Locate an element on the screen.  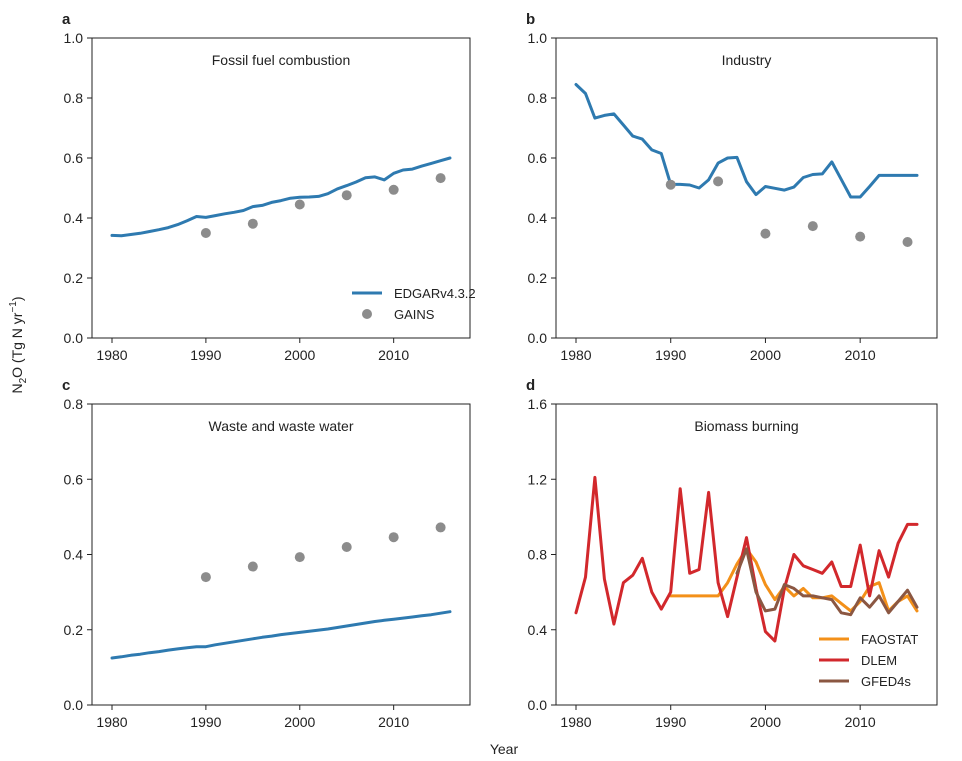
series-line-faostat is located at coordinates (794, 580).